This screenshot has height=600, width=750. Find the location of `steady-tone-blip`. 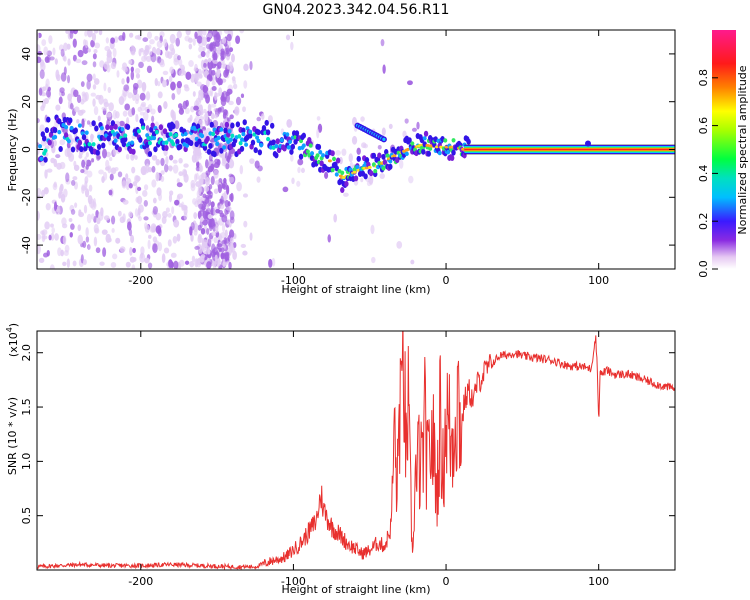

steady-tone-blip is located at coordinates (588, 143).